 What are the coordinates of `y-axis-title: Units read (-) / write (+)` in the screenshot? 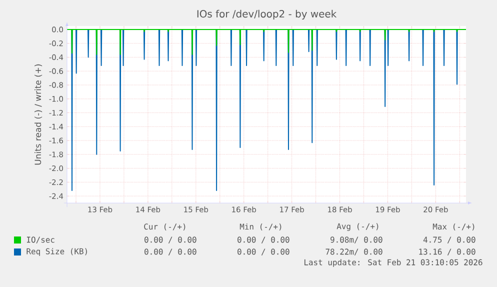 It's located at (38, 114).